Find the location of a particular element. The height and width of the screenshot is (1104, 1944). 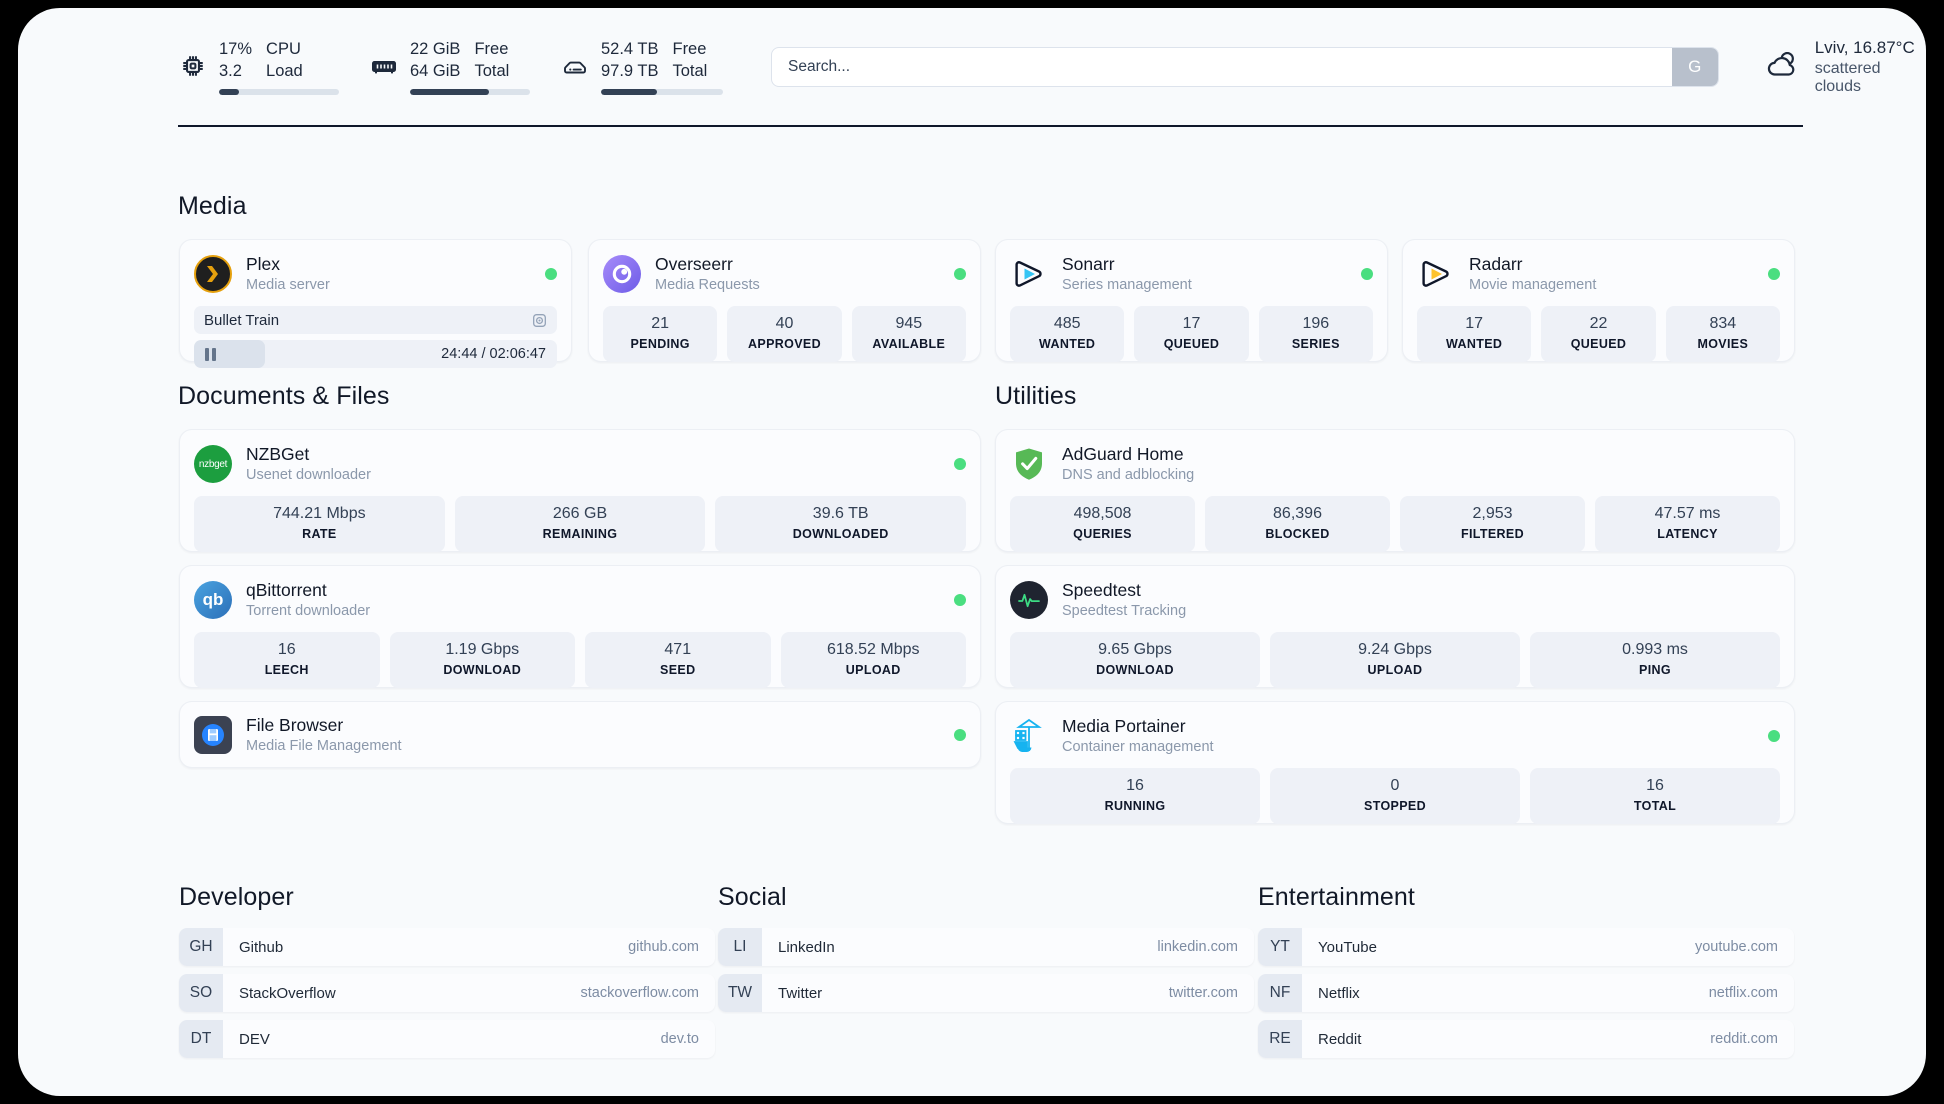

stat-total: 16 TOTAL is located at coordinates (1655, 796).